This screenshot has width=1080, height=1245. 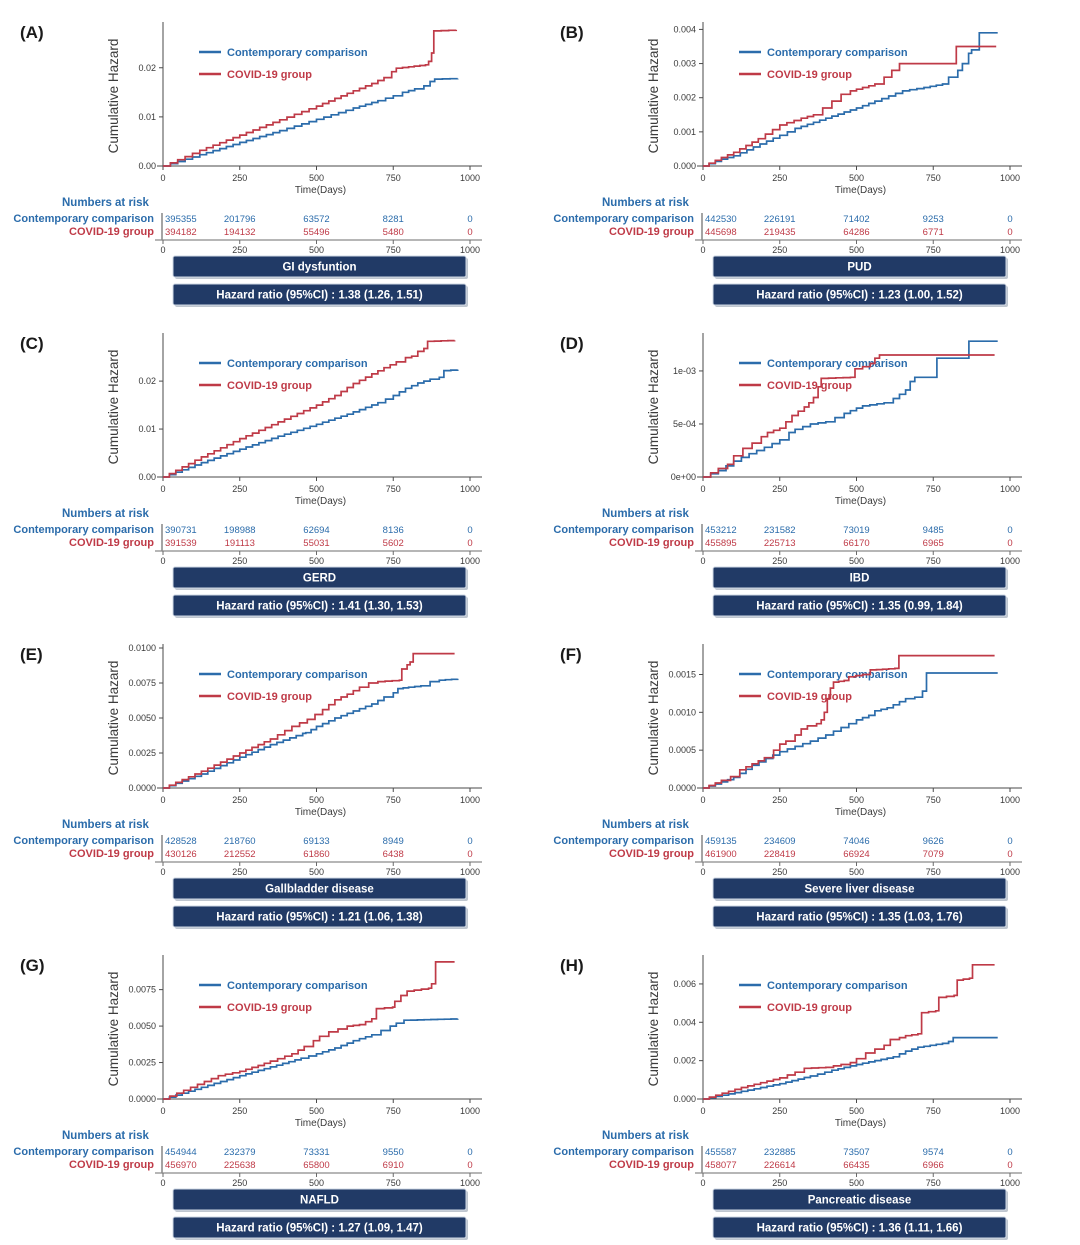 What do you see at coordinates (181, 232) in the screenshot?
I see `risk-value: 394182` at bounding box center [181, 232].